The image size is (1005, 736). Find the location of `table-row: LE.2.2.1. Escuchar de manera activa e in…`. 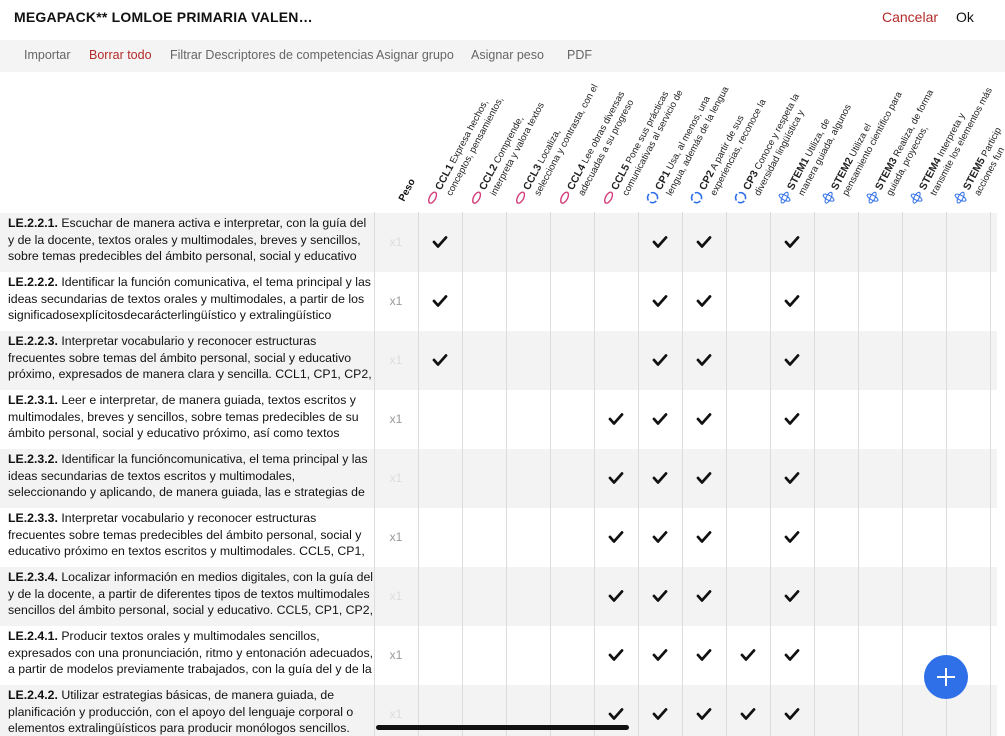

table-row: LE.2.2.1. Escuchar de manera activa e in… is located at coordinates (498, 242).